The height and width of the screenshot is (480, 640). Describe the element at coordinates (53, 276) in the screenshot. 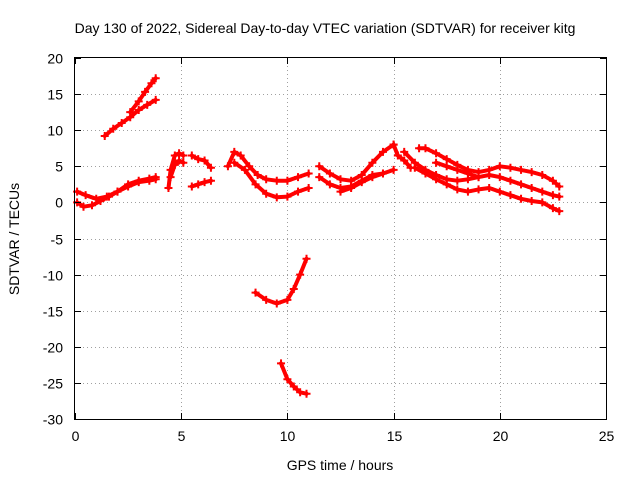

I see `y-tick-label: -10` at that location.